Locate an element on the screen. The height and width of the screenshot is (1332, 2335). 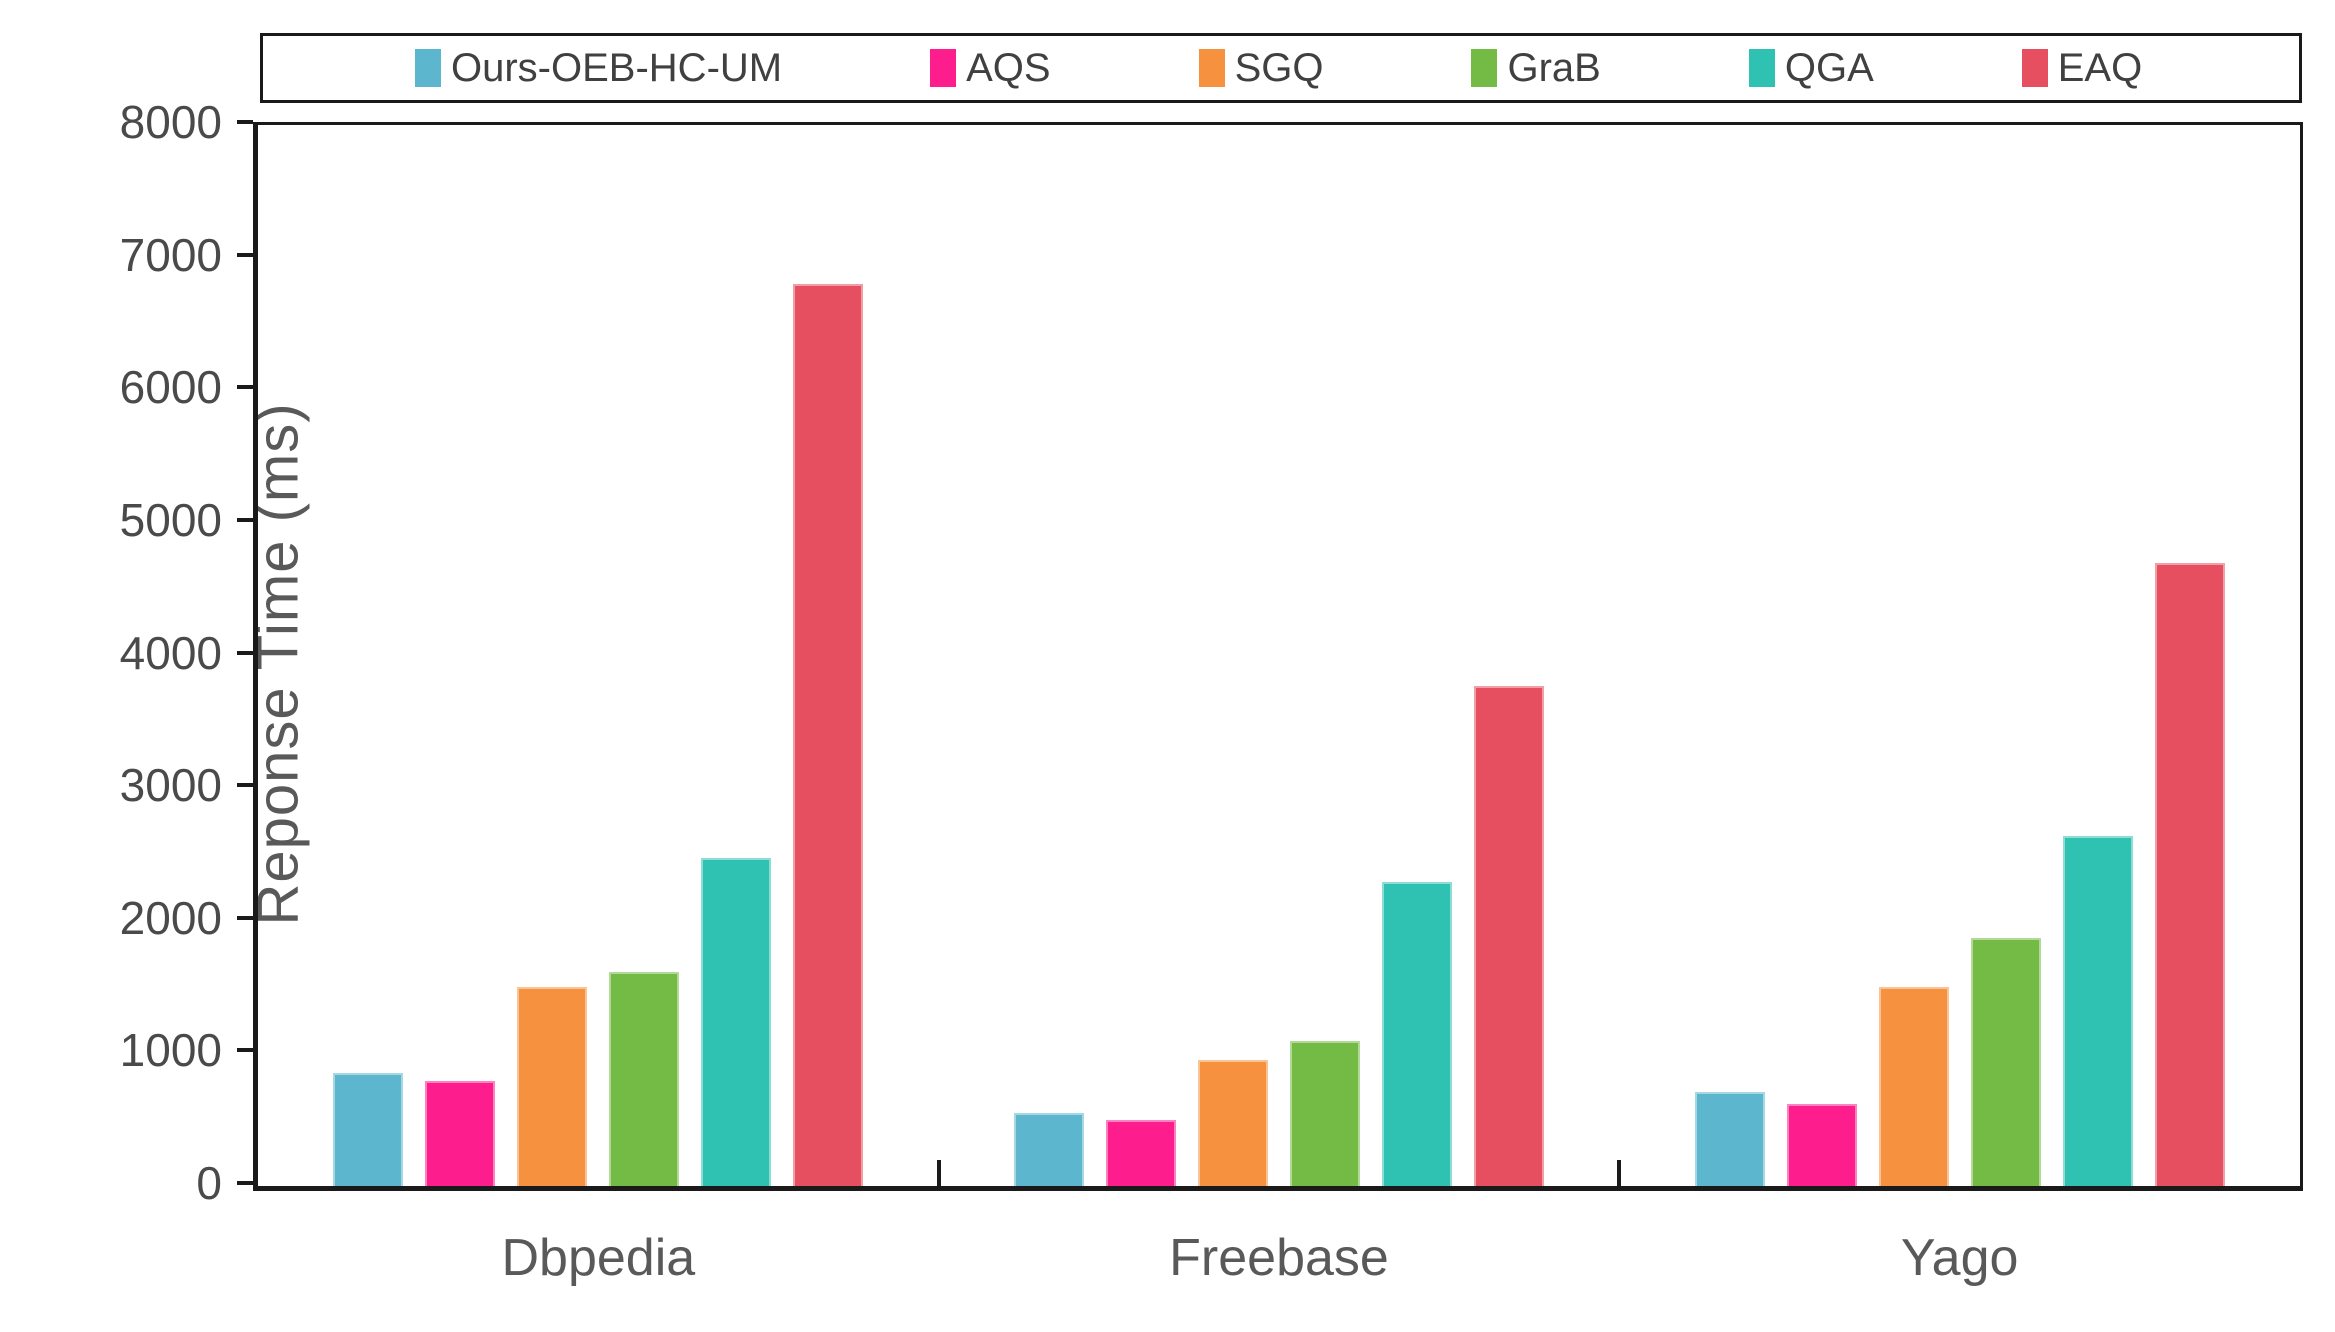
bar-yago-aqs is located at coordinates (1821, 1144).